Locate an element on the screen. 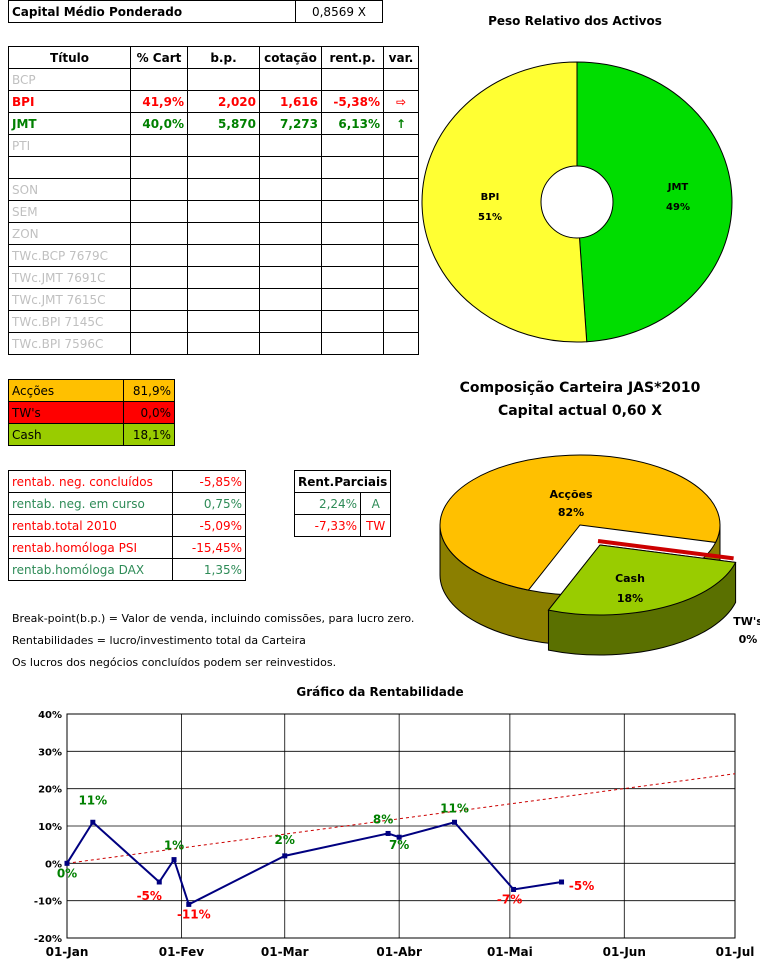  table-row: JMT 40,0% 5,870 7,273 6,13% ↑ is located at coordinates (213, 123).